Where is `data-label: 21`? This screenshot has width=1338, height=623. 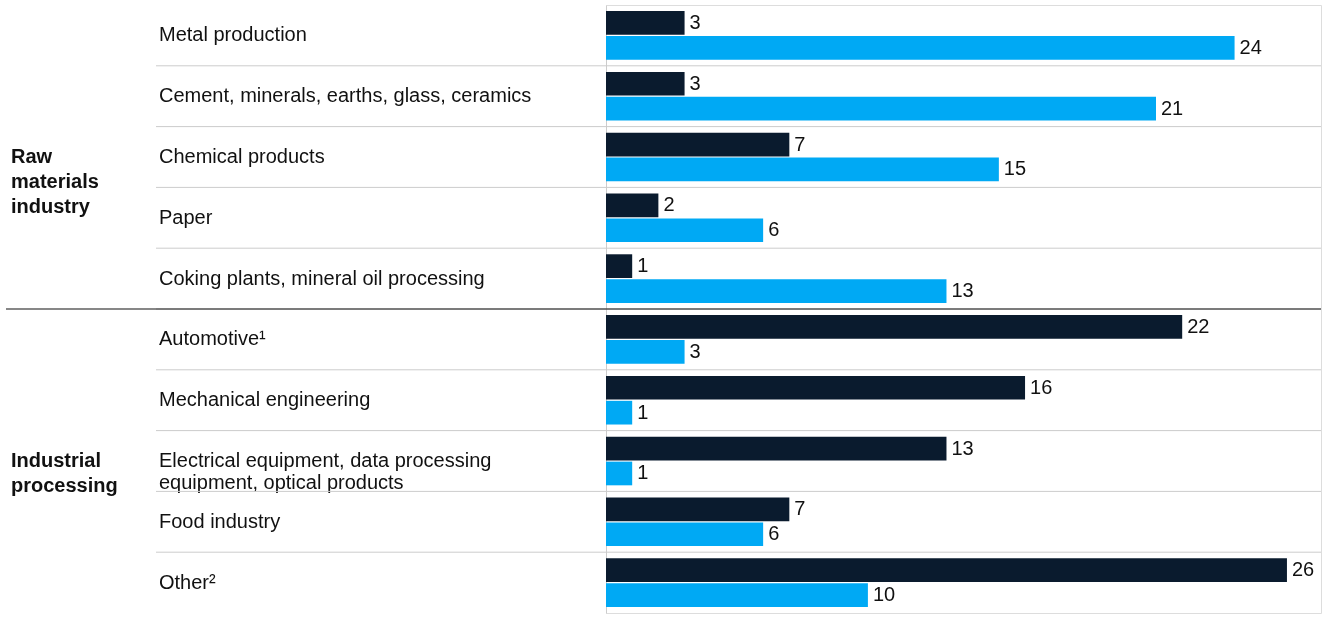
data-label: 21 is located at coordinates (1172, 107).